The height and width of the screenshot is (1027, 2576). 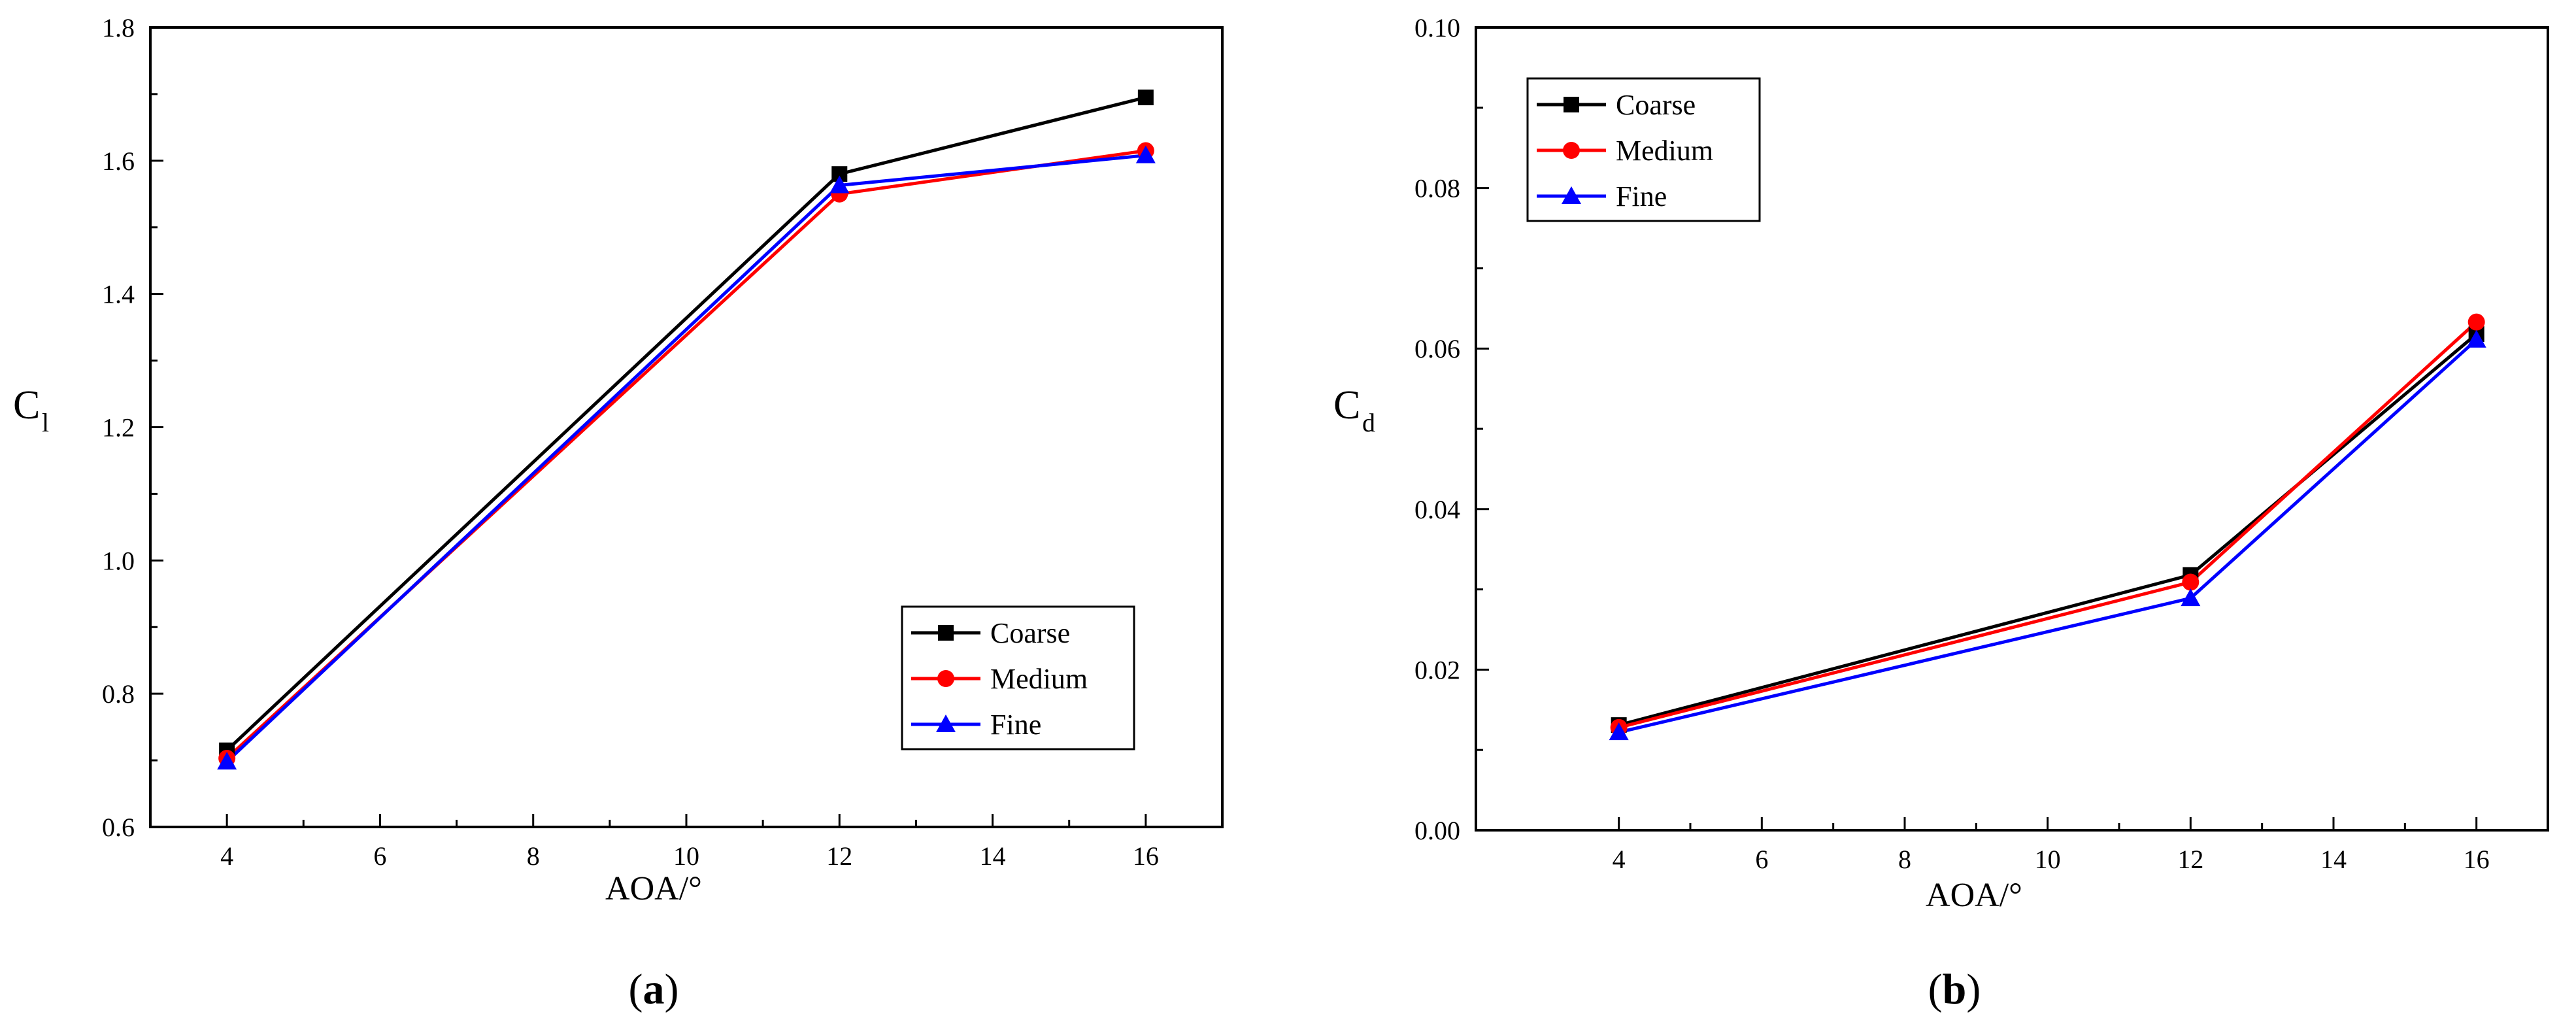 I want to click on y-axis-title-sub-b: d, so click(x=1368, y=422).